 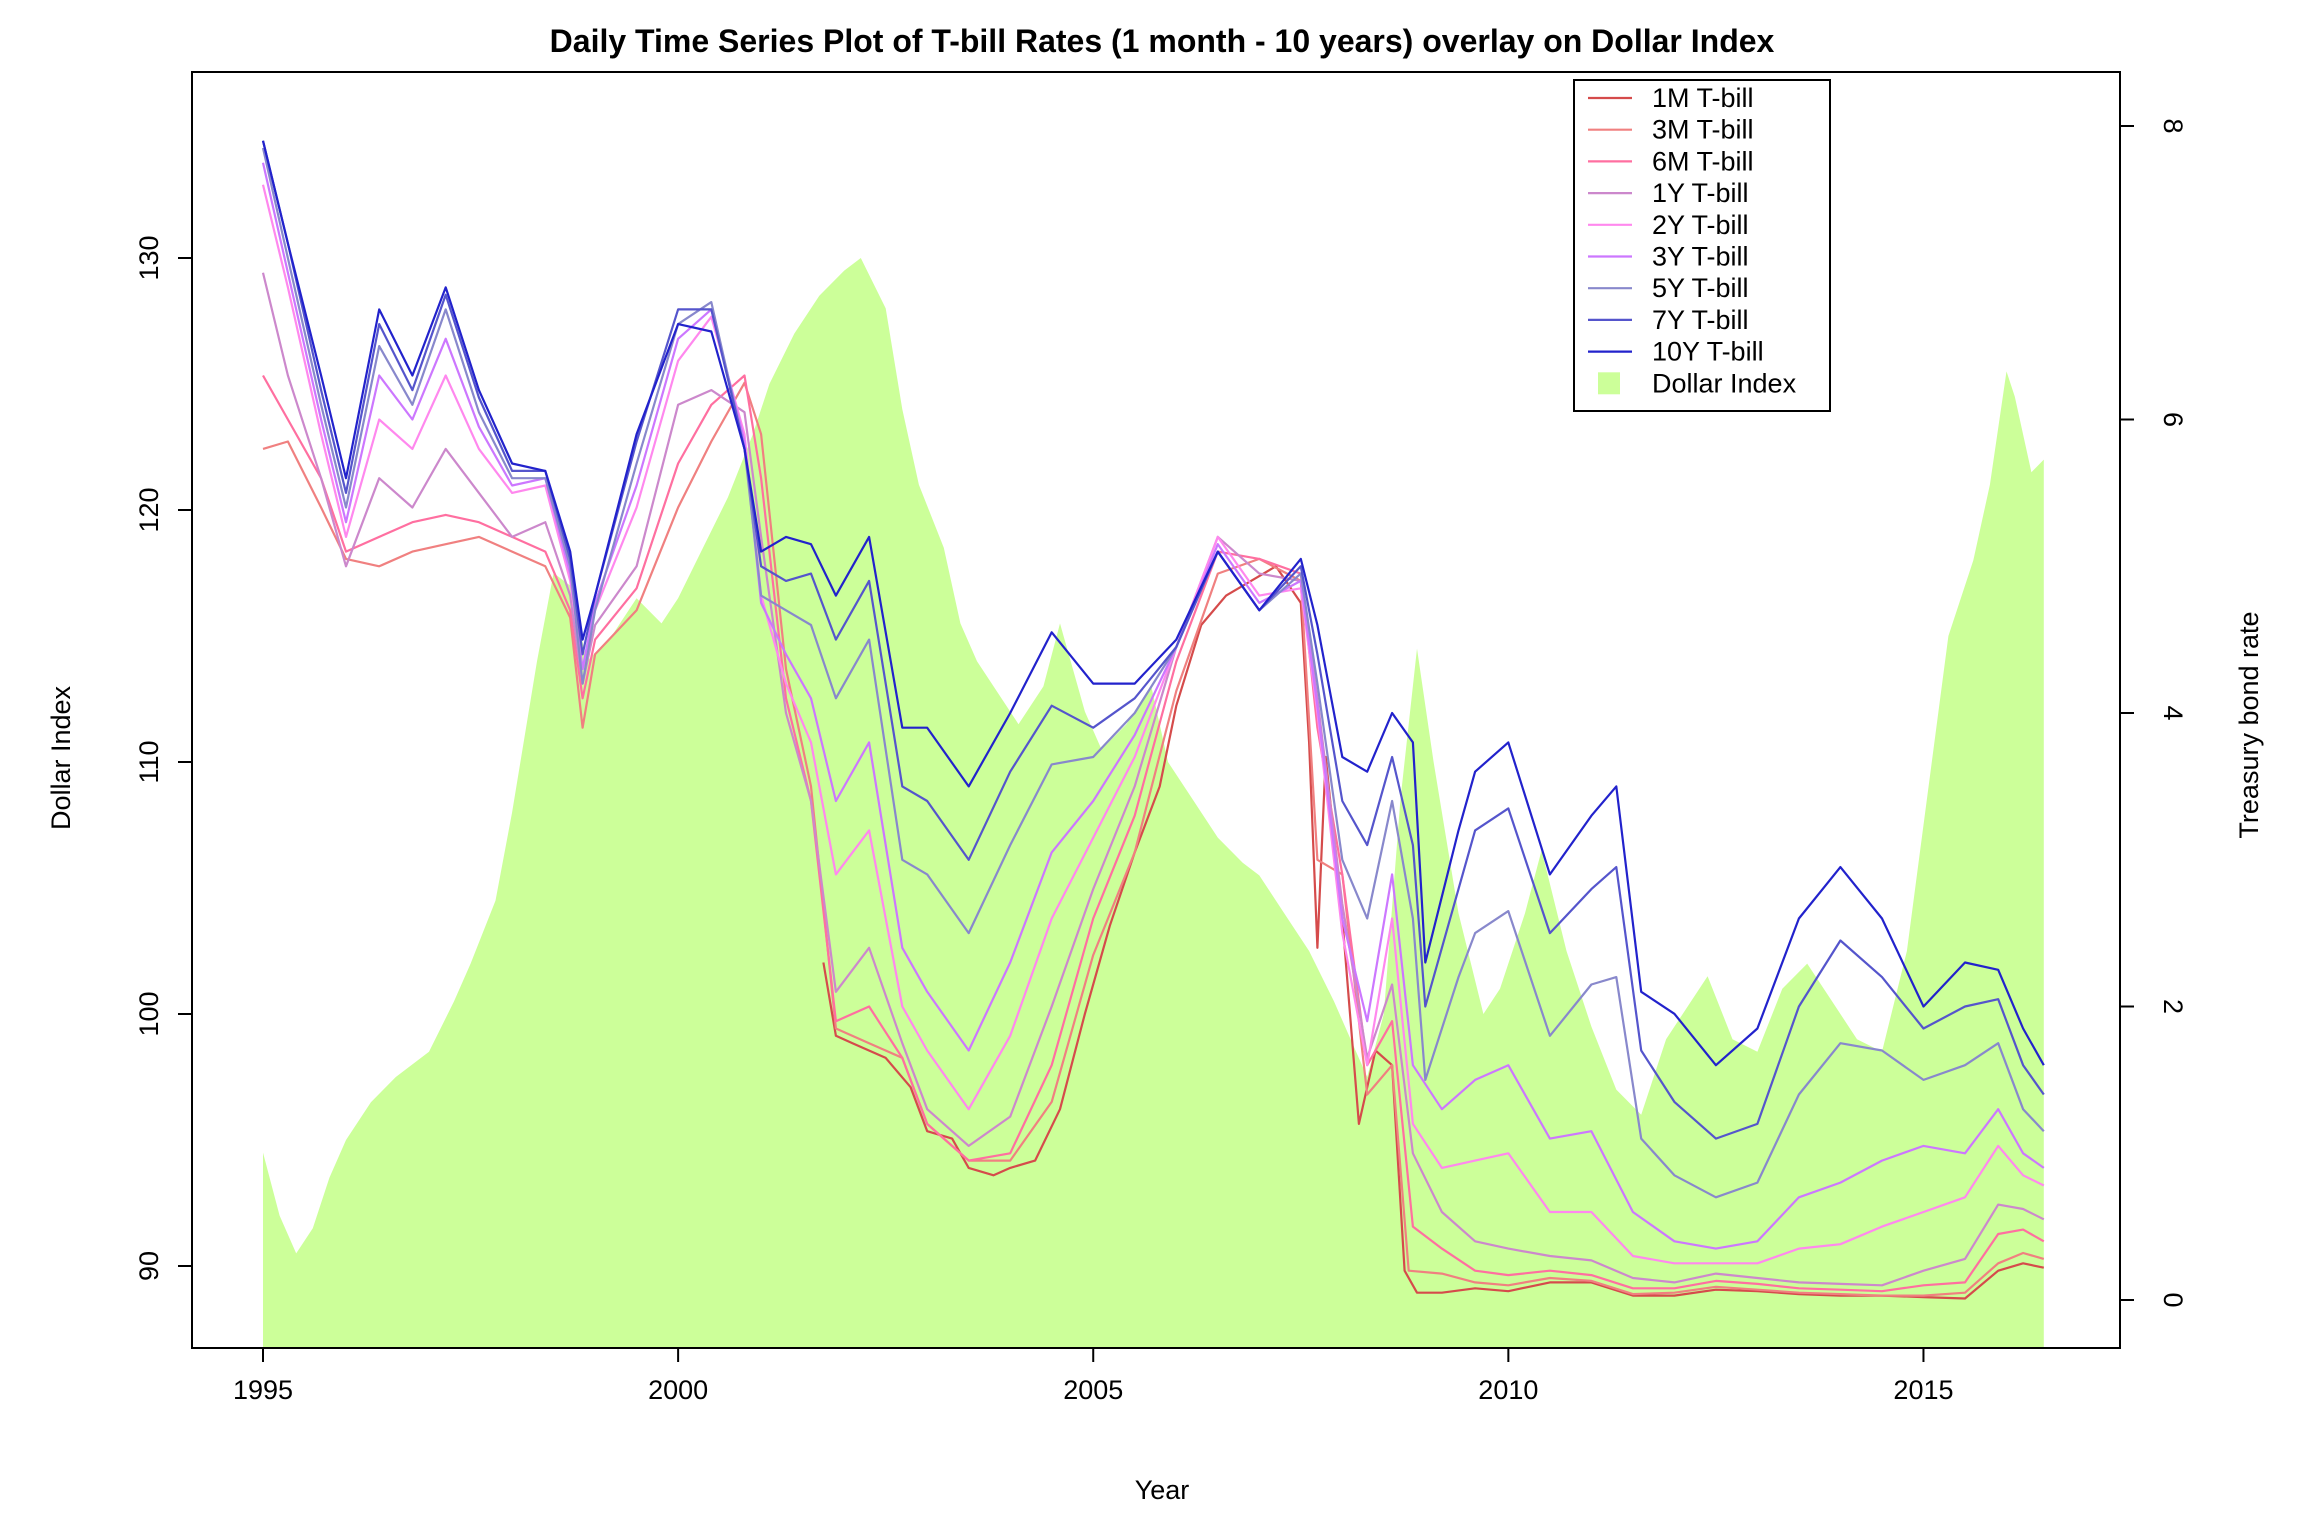 What do you see at coordinates (678, 1390) in the screenshot?
I see `x-tick-label-2000: 2000` at bounding box center [678, 1390].